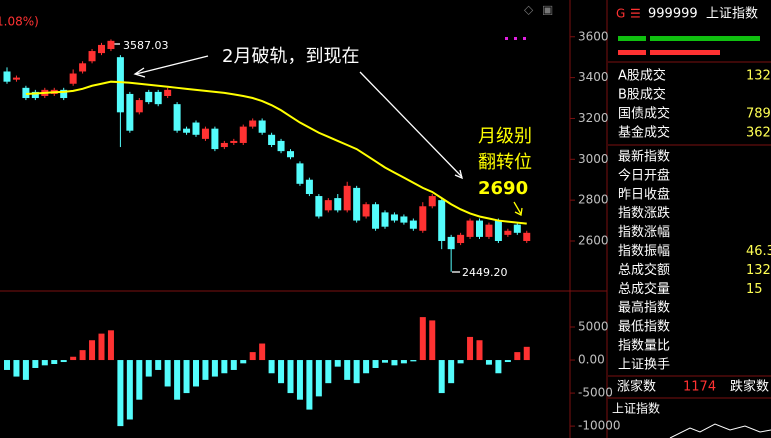 This screenshot has height=438, width=771. Describe the element at coordinates (644, 213) in the screenshot. I see `panel-label: 指数涨跌` at that location.